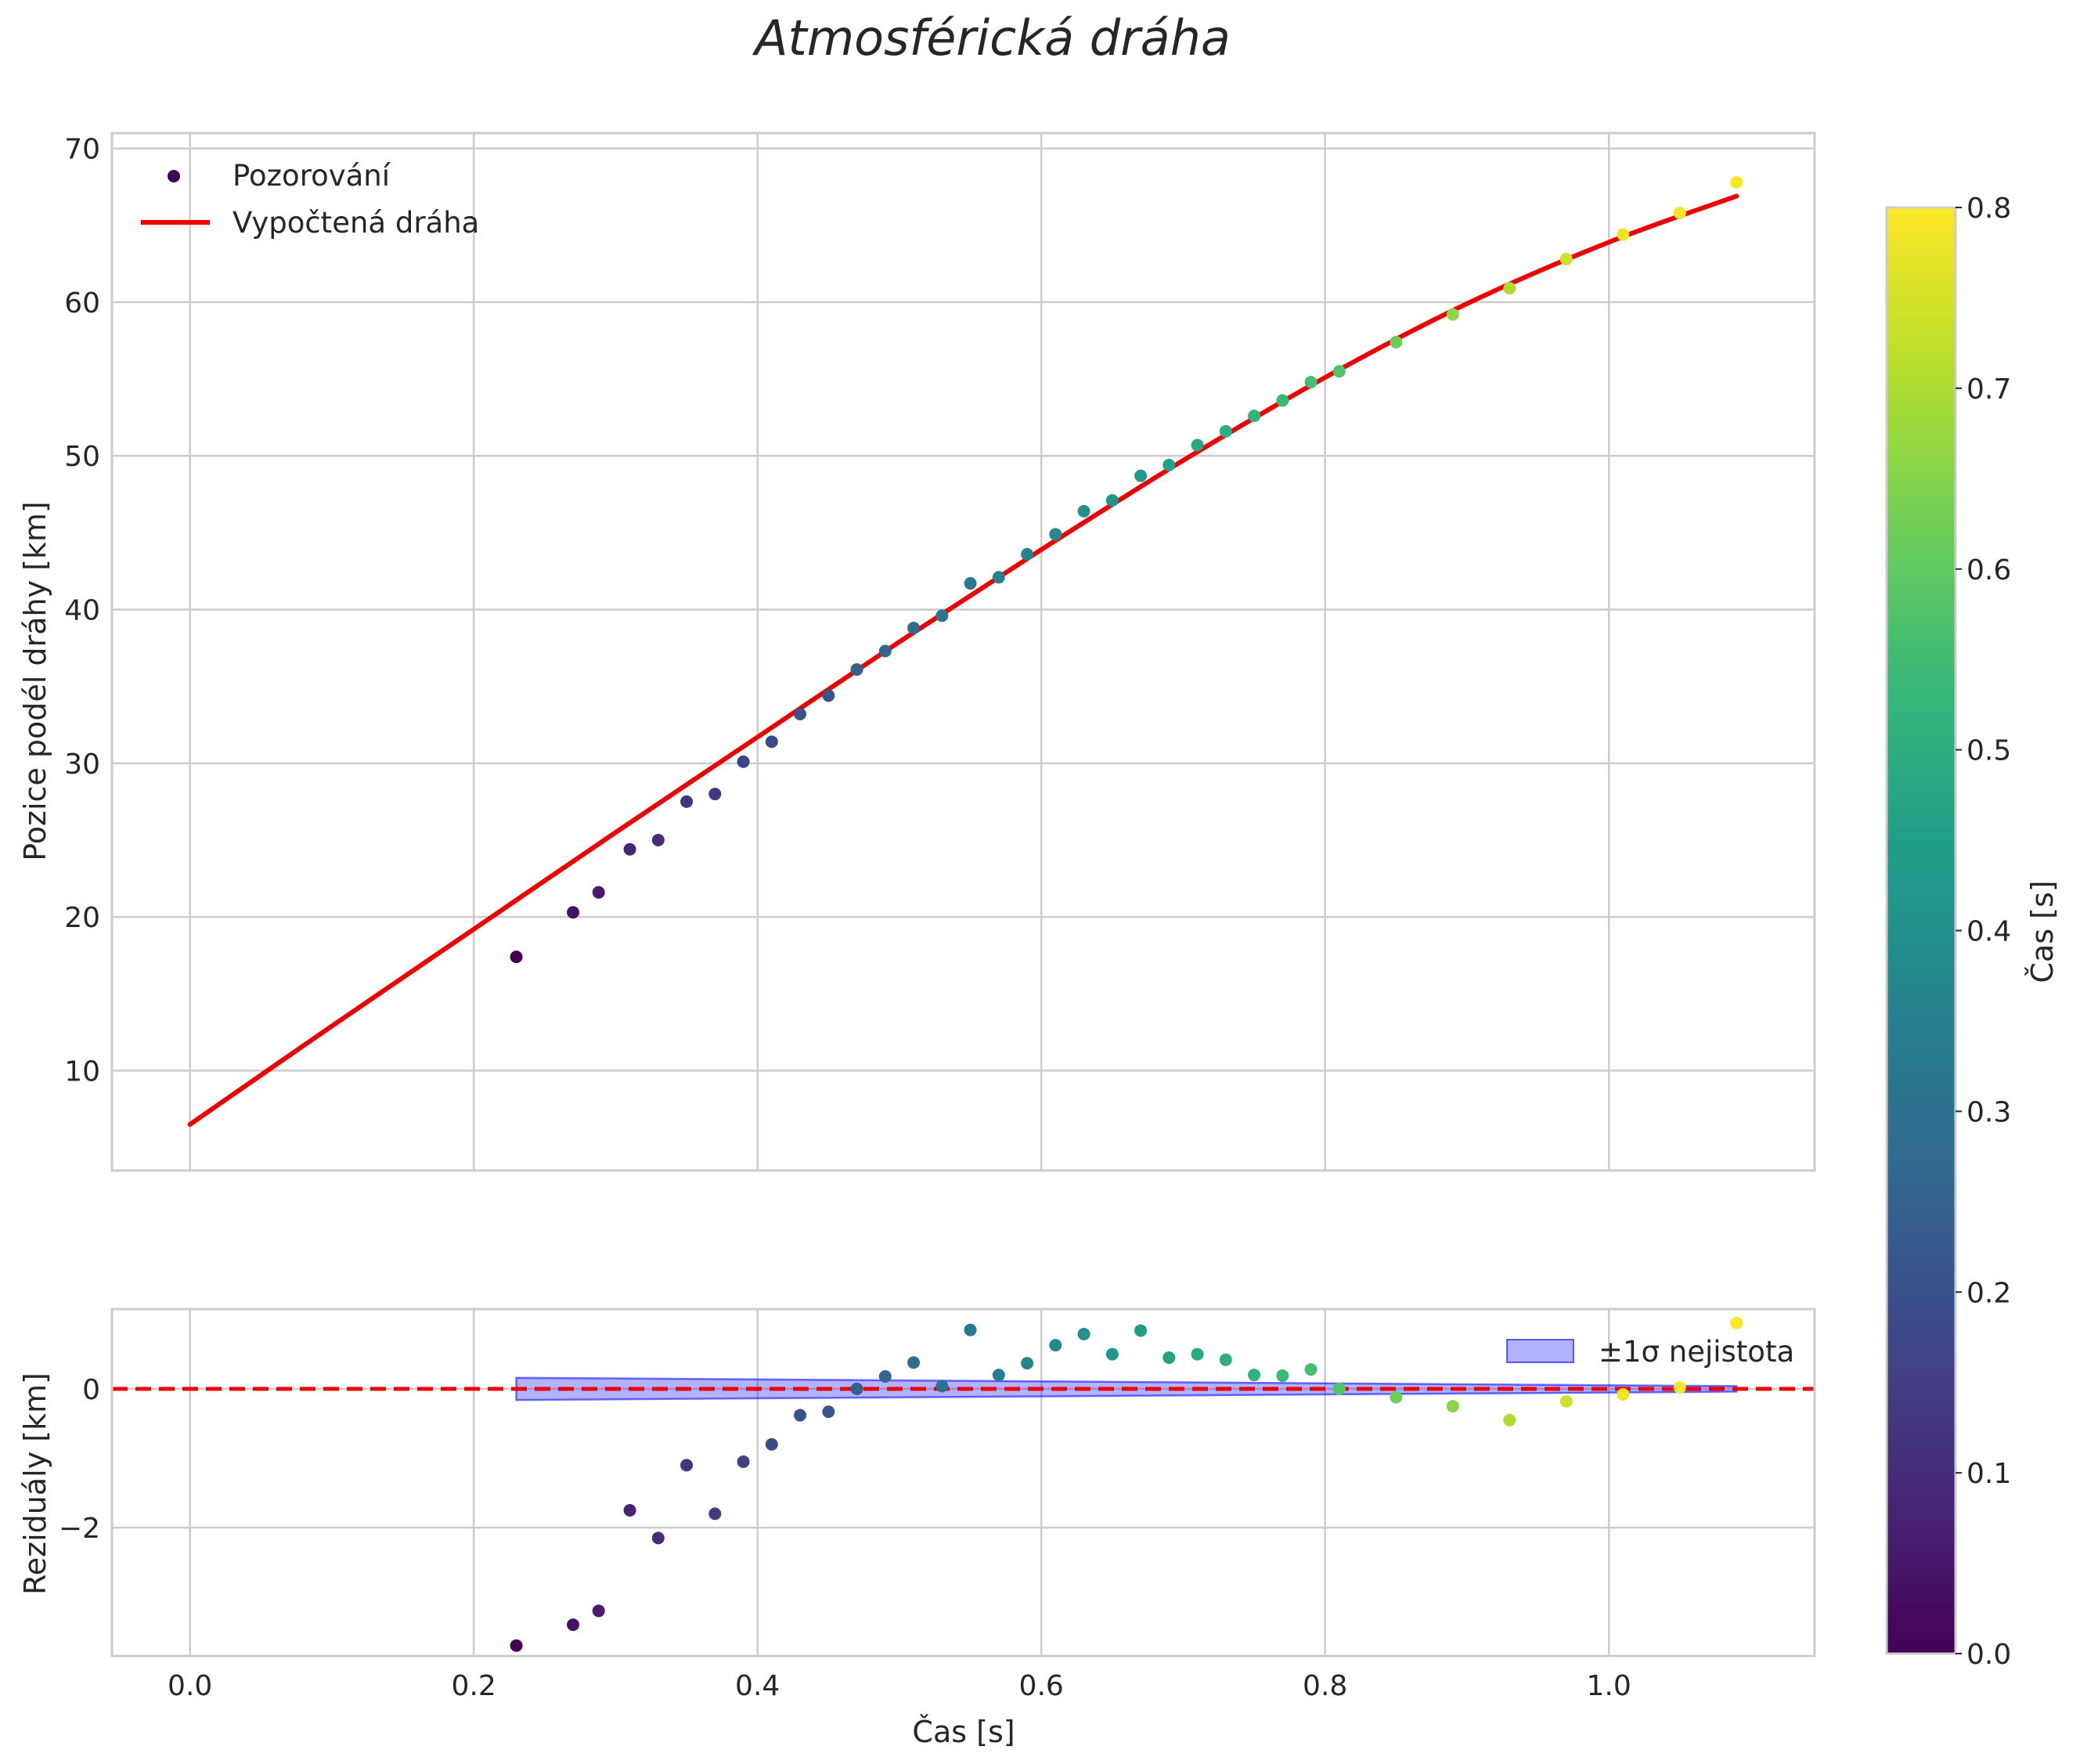 Image resolution: width=2080 pixels, height=1764 pixels. I want to click on top-y-tick-label: 70, so click(82, 150).